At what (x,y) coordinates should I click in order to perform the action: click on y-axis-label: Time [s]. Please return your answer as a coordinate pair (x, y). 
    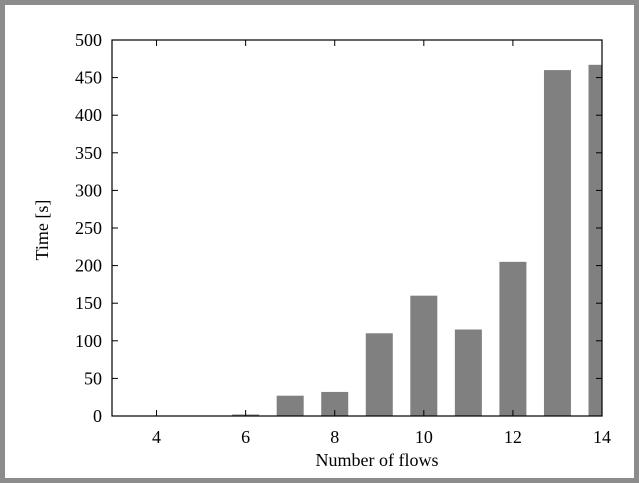
    Looking at the image, I should click on (42, 230).